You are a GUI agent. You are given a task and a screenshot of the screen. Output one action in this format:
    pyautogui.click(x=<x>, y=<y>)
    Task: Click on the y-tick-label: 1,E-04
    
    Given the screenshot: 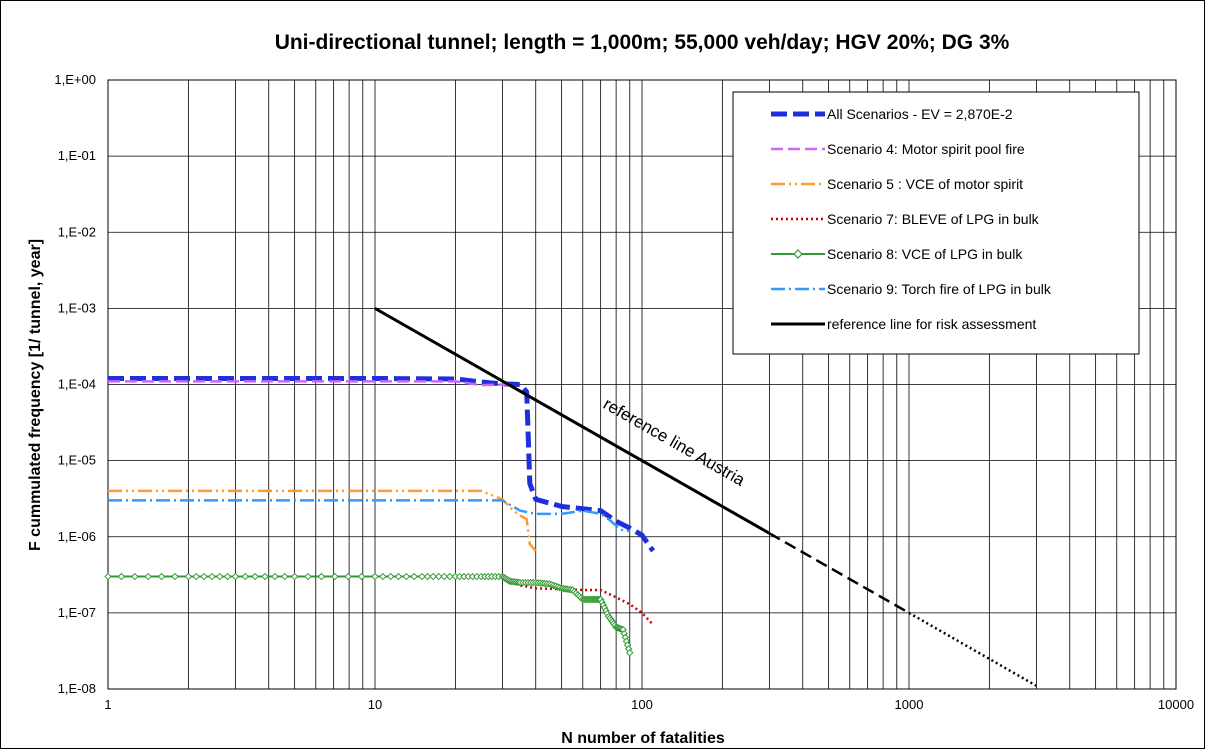 What is the action you would take?
    pyautogui.click(x=77, y=384)
    